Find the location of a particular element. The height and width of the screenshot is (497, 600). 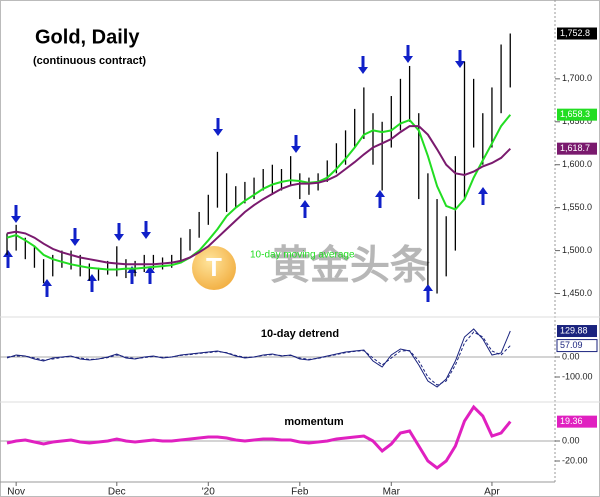

x-tick-label: Feb is located at coordinates (300, 492).